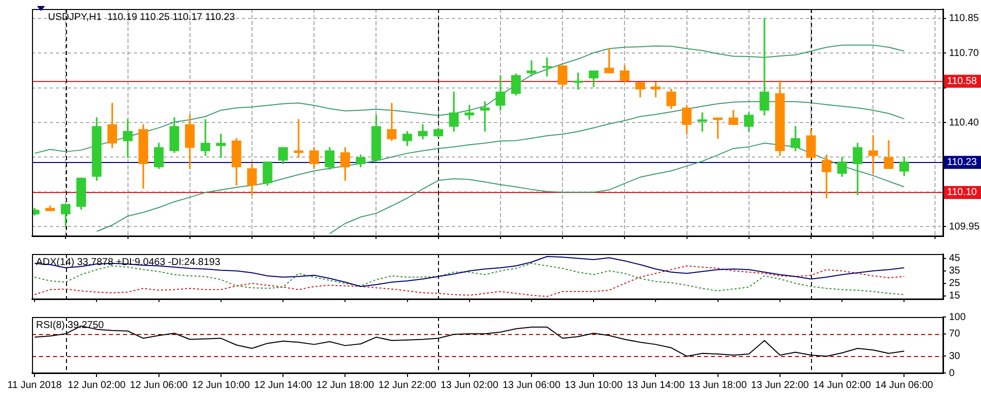  Describe the element at coordinates (70, 325) in the screenshot. I see `chart-title: RSI(8) 39.2750` at that location.